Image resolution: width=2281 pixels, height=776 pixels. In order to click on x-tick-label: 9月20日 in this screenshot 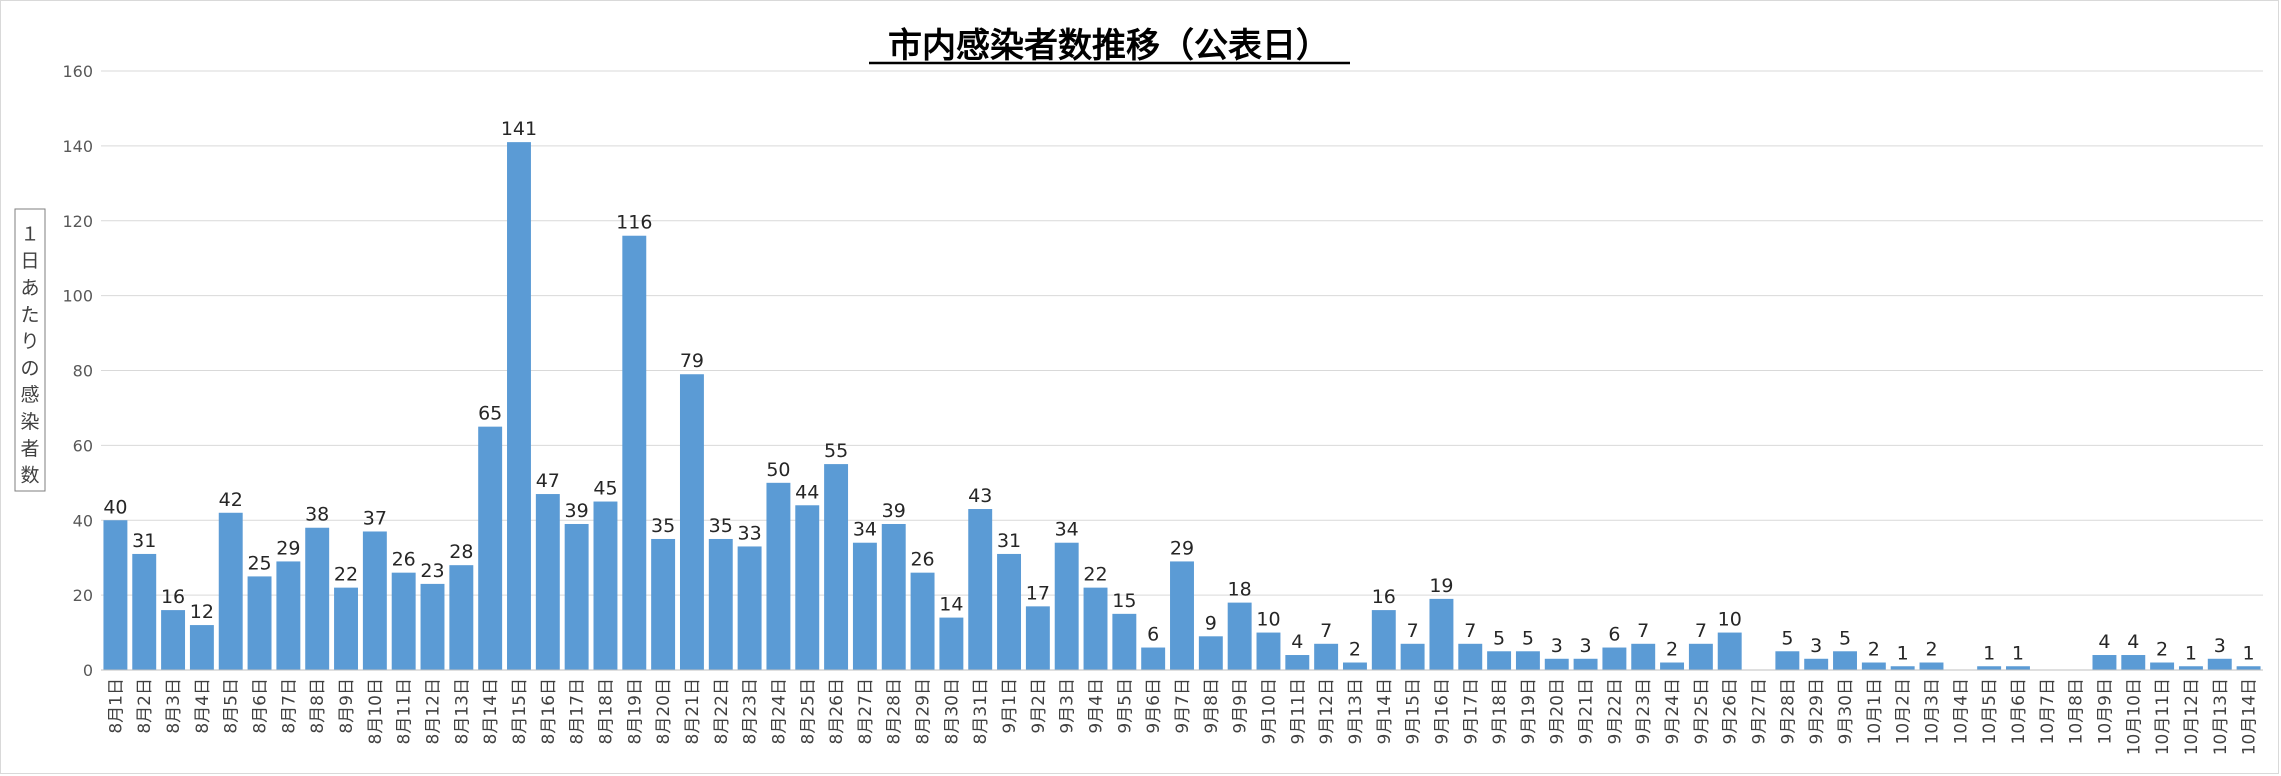, I will do `click(1558, 711)`.